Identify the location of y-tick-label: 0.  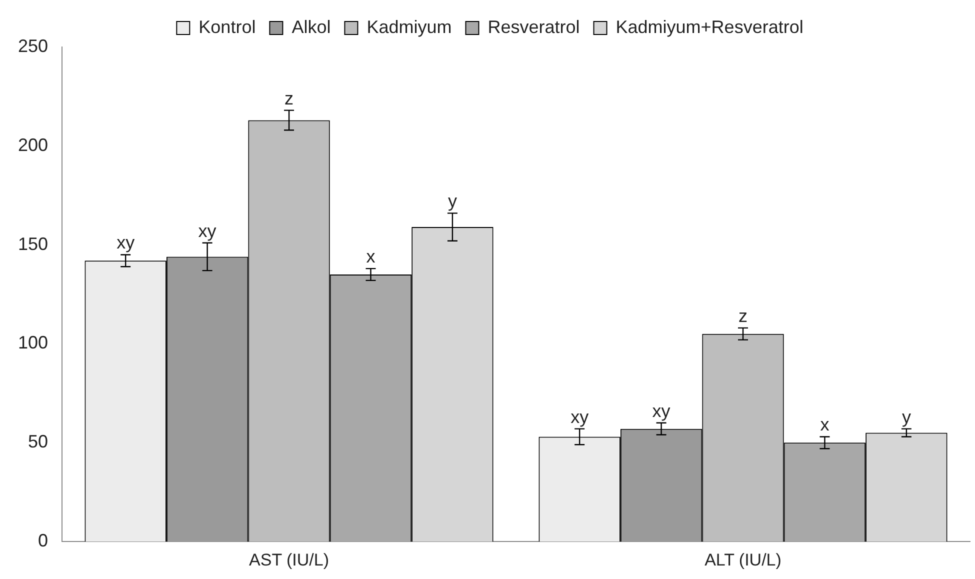
(43, 540).